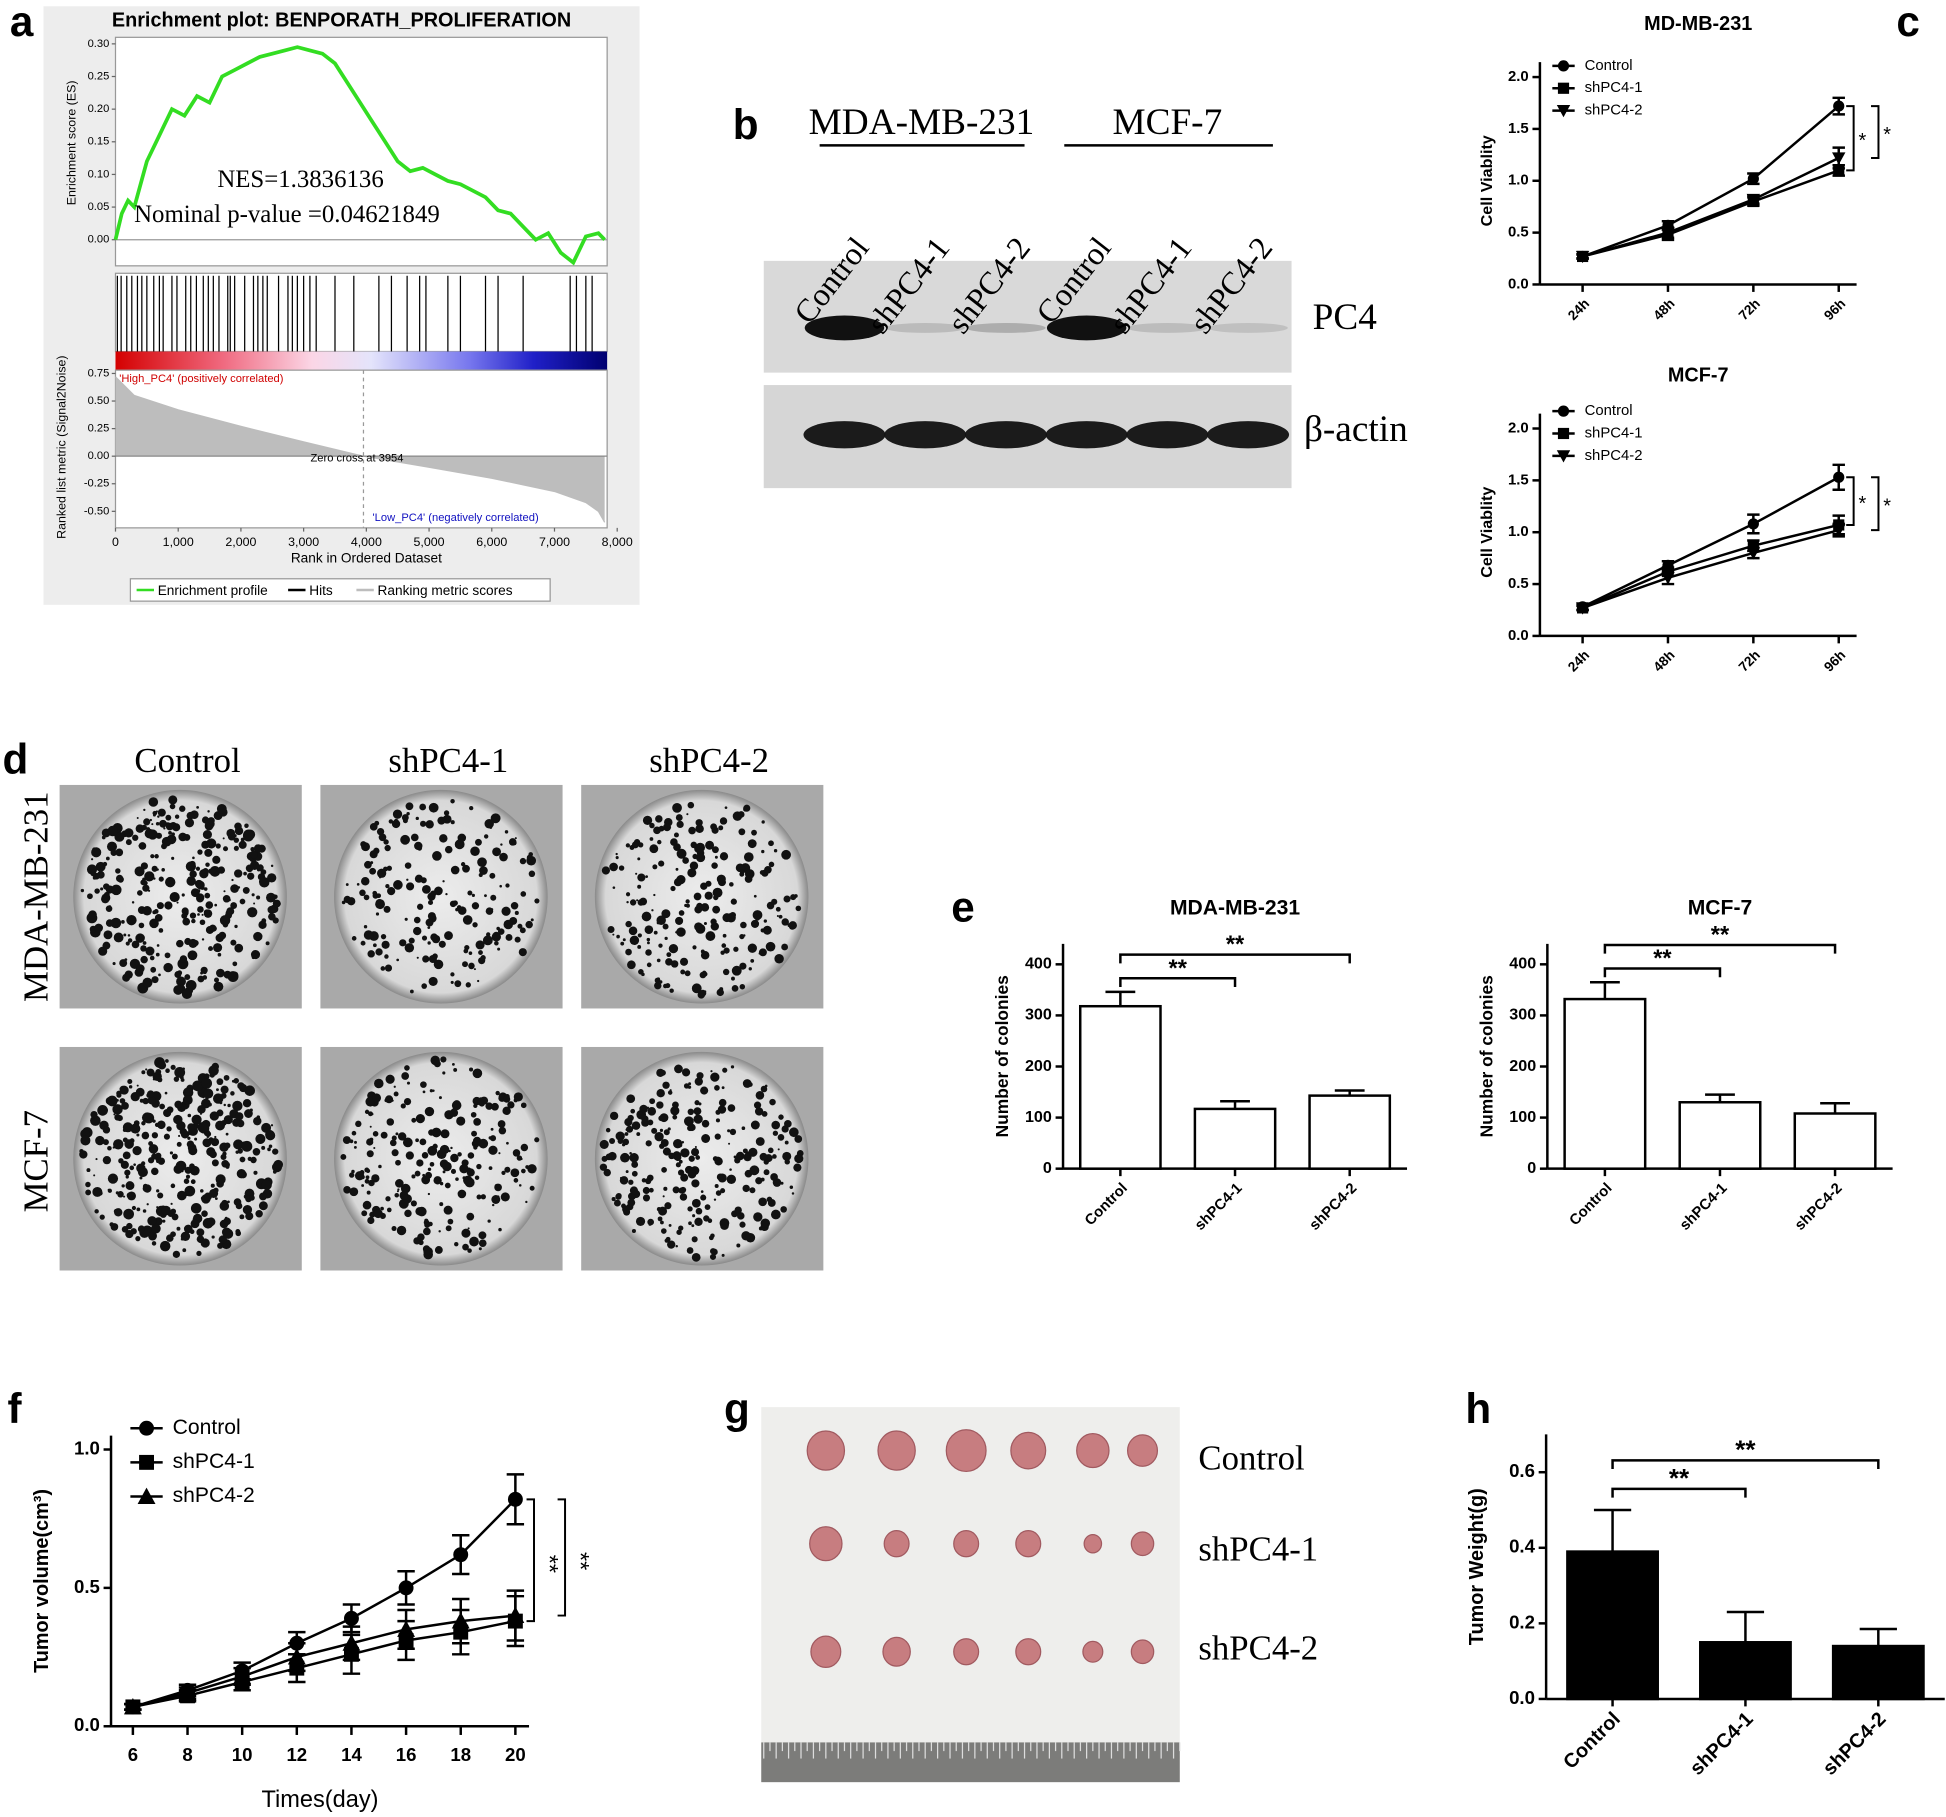 Image resolution: width=1946 pixels, height=1817 pixels. What do you see at coordinates (361, 312) in the screenshot?
I see `hits-area` at bounding box center [361, 312].